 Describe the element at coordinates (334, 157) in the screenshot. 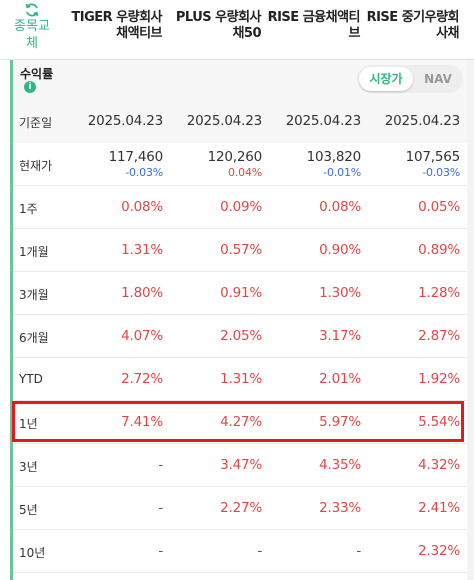

I see `current-price: 103,820` at that location.